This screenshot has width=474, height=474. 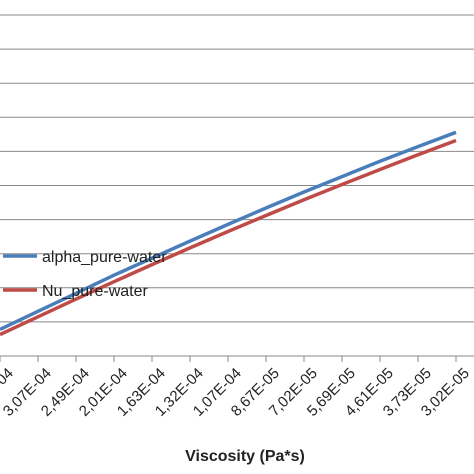 I want to click on x-axis-title: Viscosity (Pa*s), so click(x=245, y=456).